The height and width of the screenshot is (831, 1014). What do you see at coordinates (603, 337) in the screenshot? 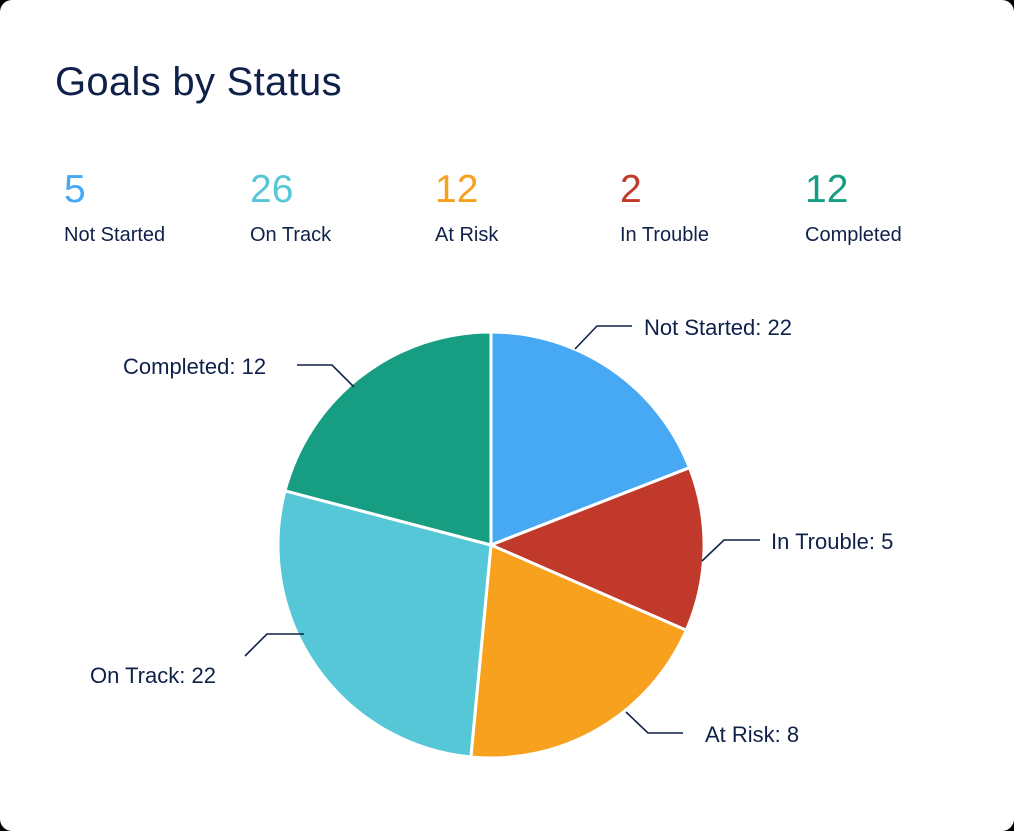
I see `leader-line-not-started` at bounding box center [603, 337].